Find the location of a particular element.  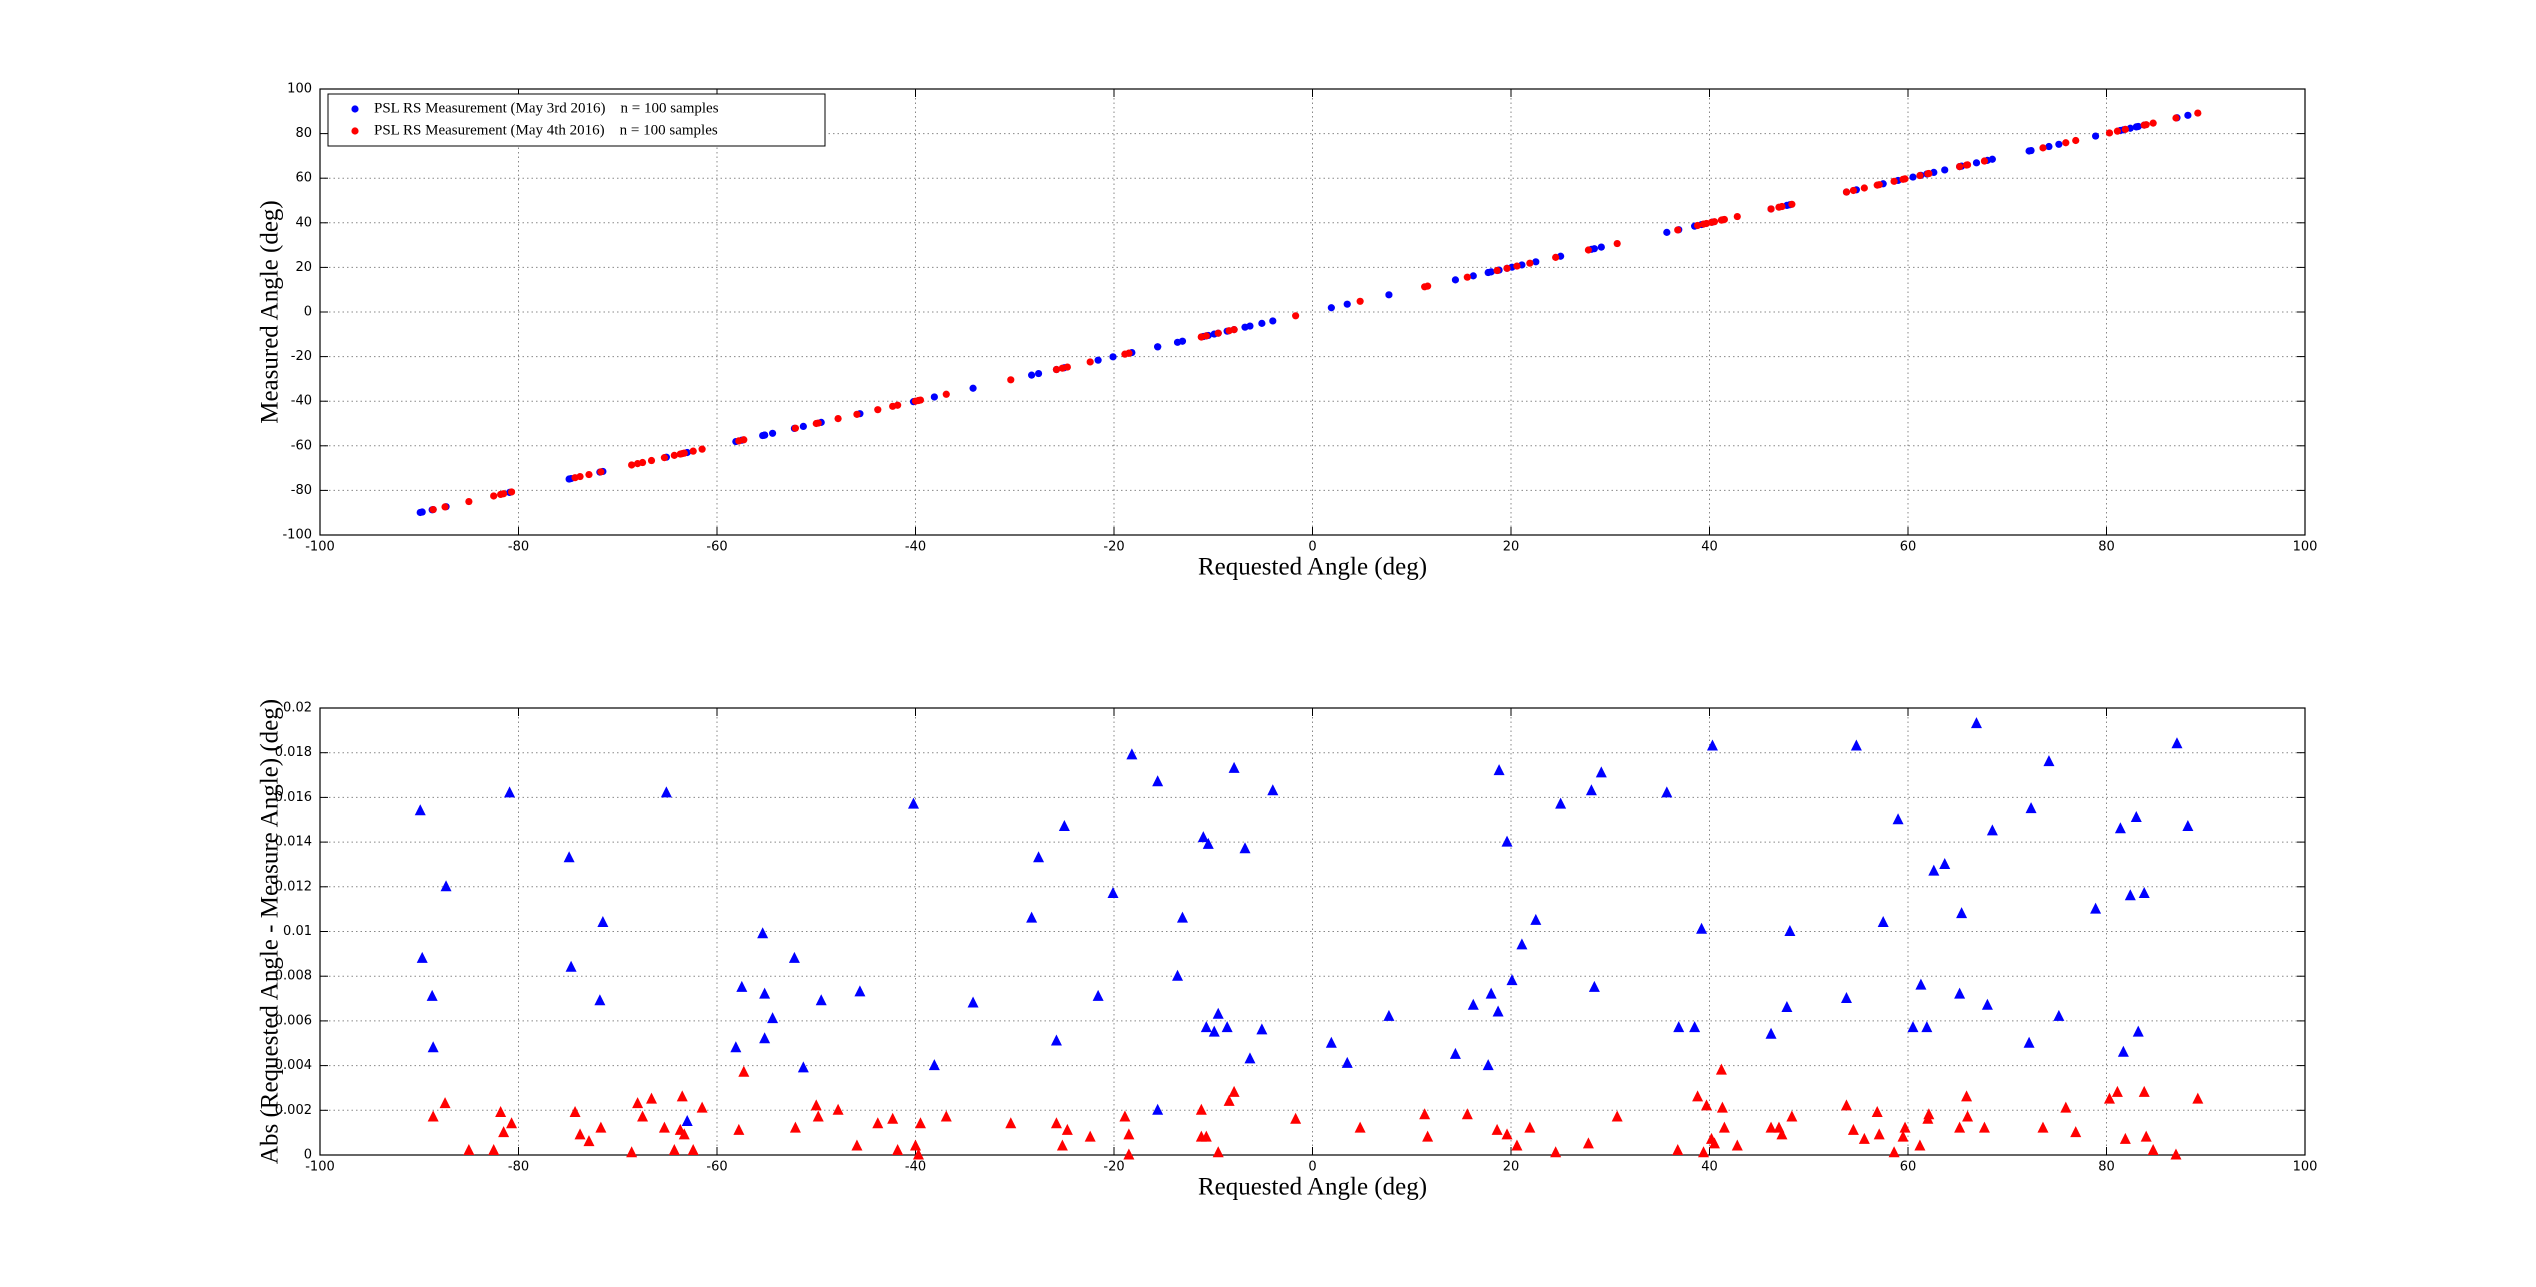

y-tick-label: 0.004 is located at coordinates (293, 1065).